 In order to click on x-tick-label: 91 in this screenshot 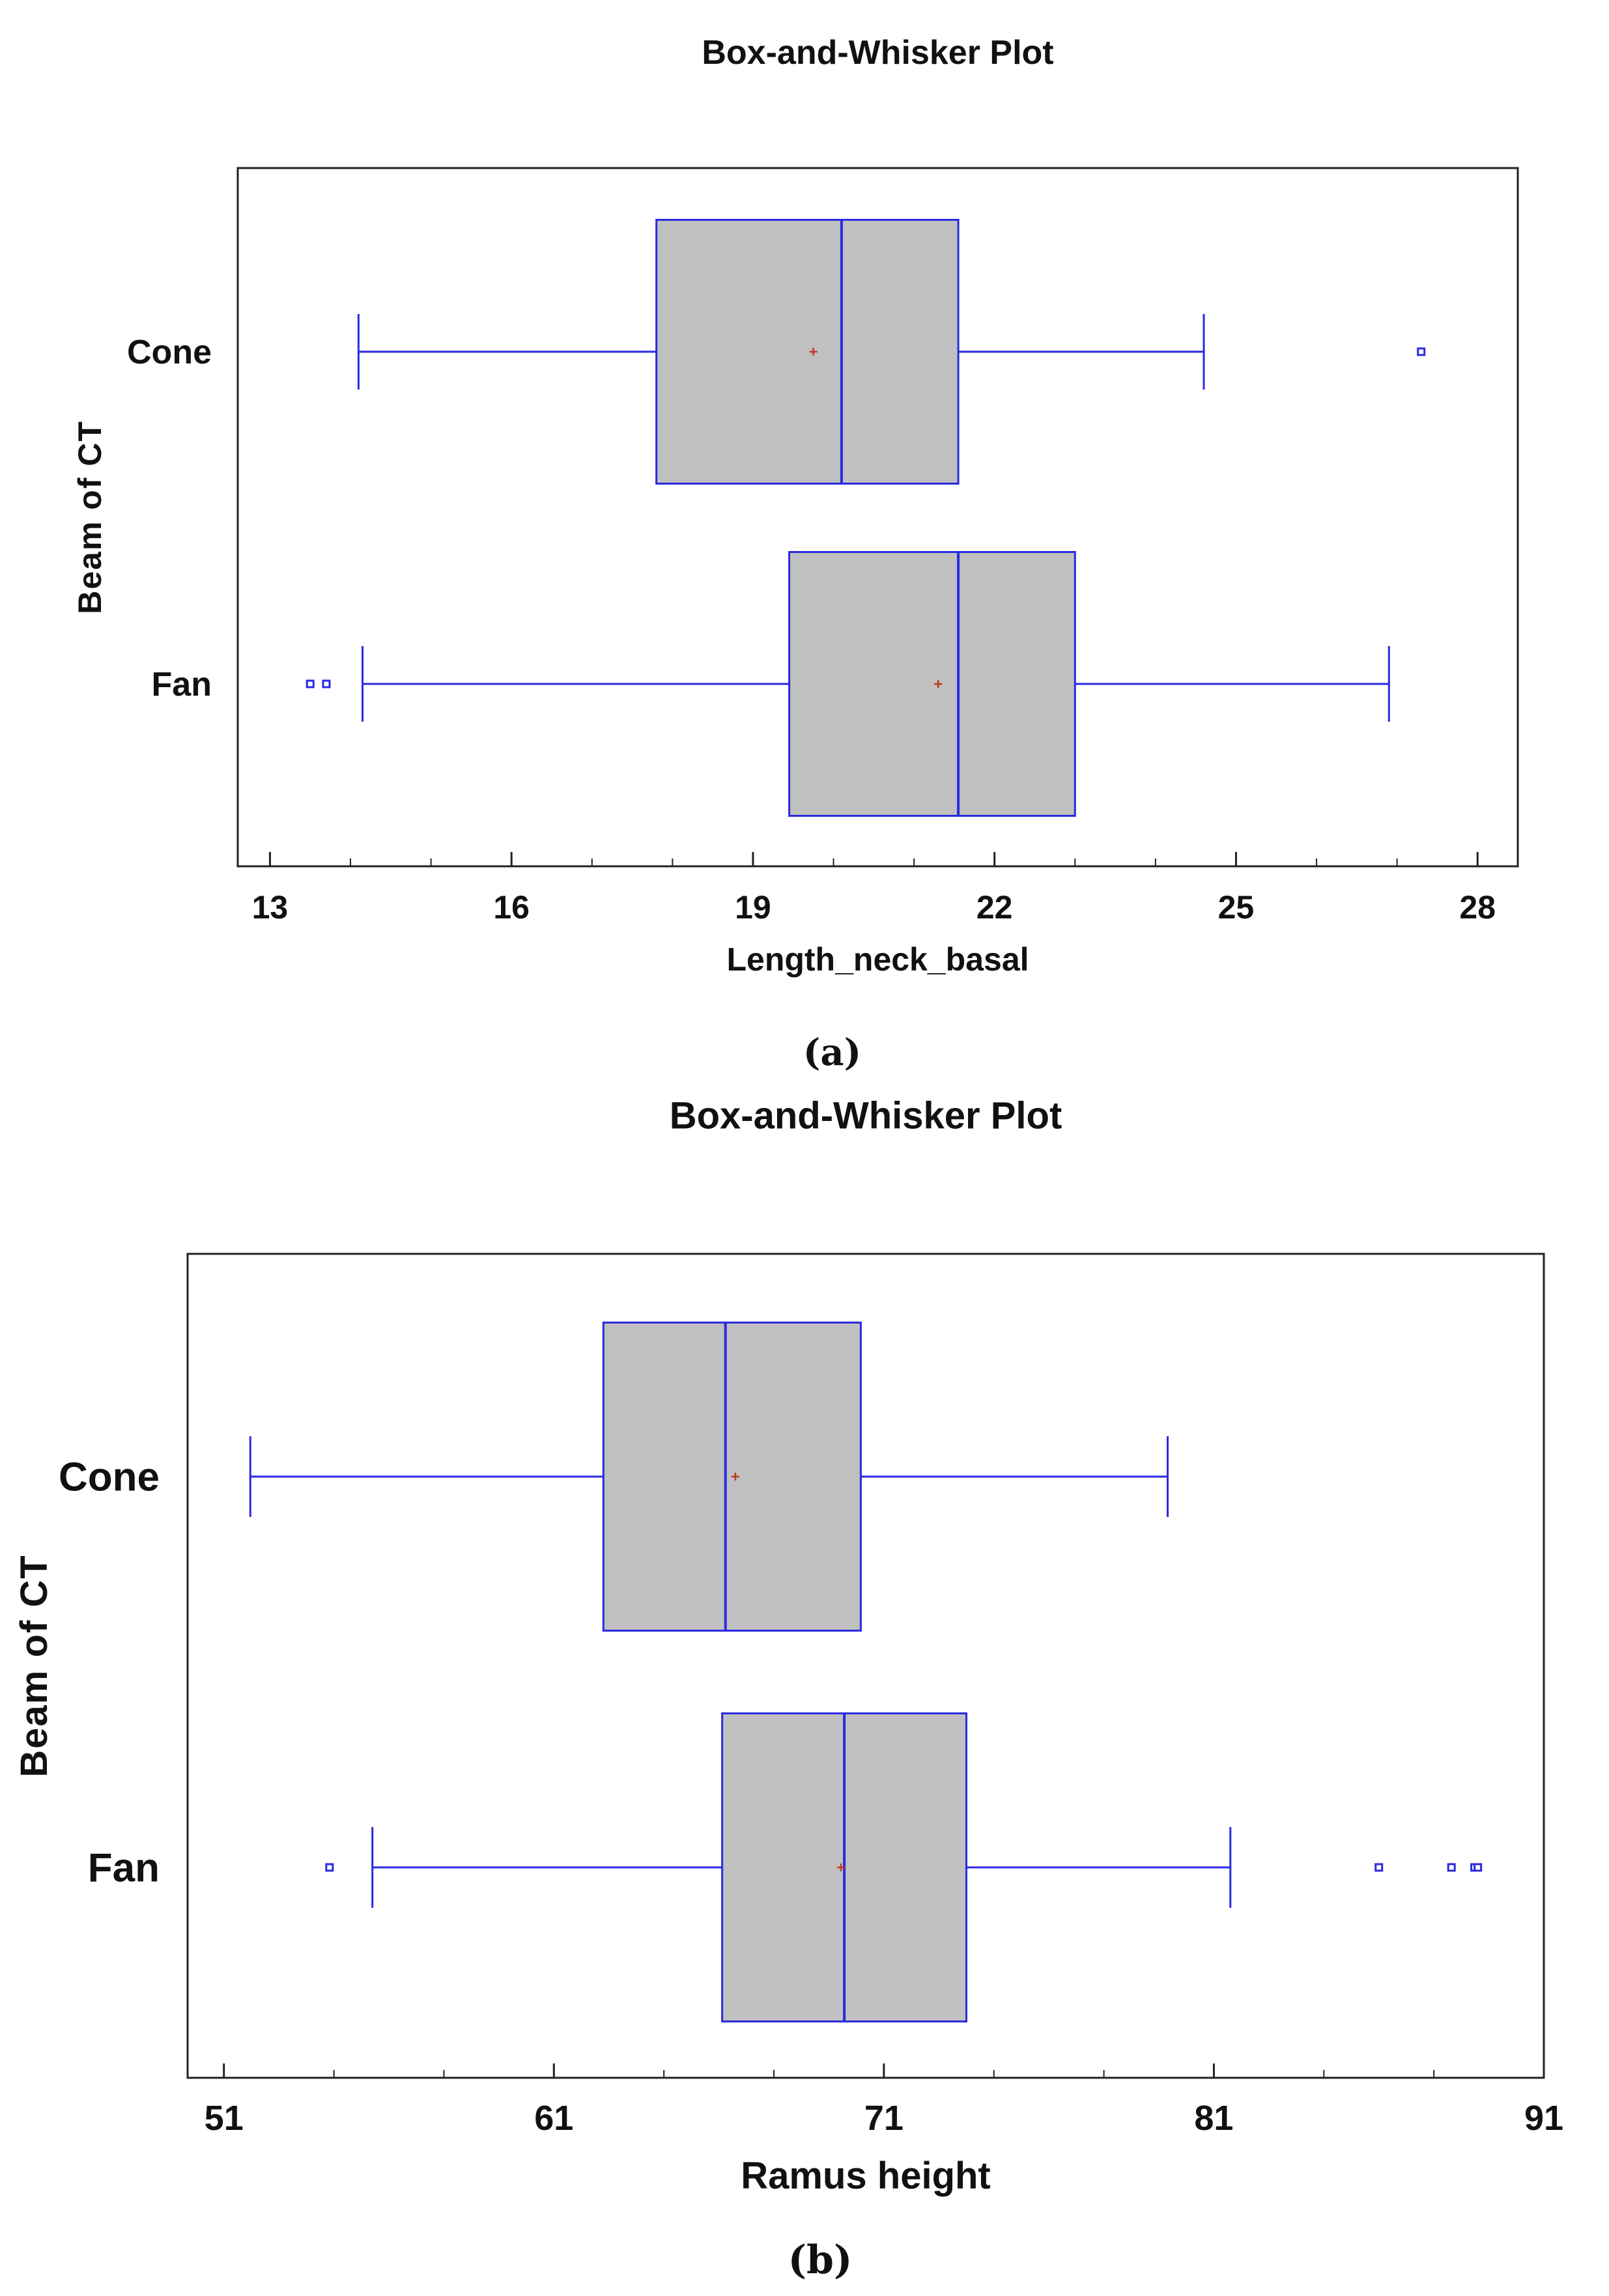, I will do `click(1543, 2118)`.